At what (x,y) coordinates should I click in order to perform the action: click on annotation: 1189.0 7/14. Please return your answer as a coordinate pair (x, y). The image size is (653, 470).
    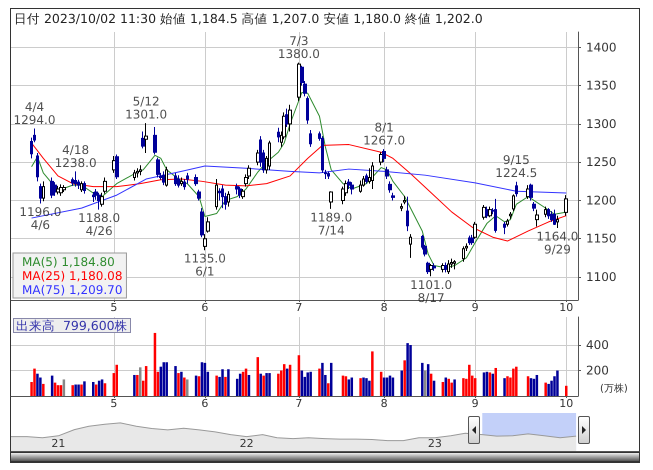
    Looking at the image, I should click on (331, 224).